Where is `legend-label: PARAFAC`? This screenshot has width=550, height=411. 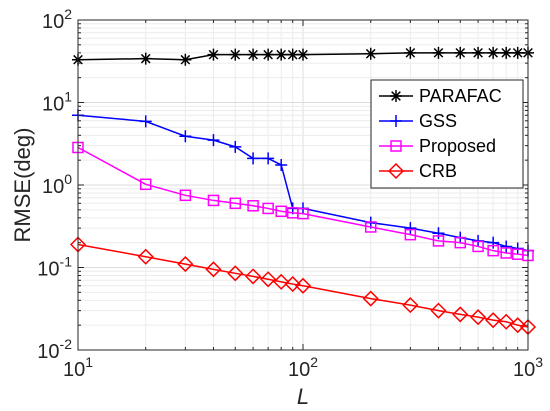
legend-label: PARAFAC is located at coordinates (460, 96).